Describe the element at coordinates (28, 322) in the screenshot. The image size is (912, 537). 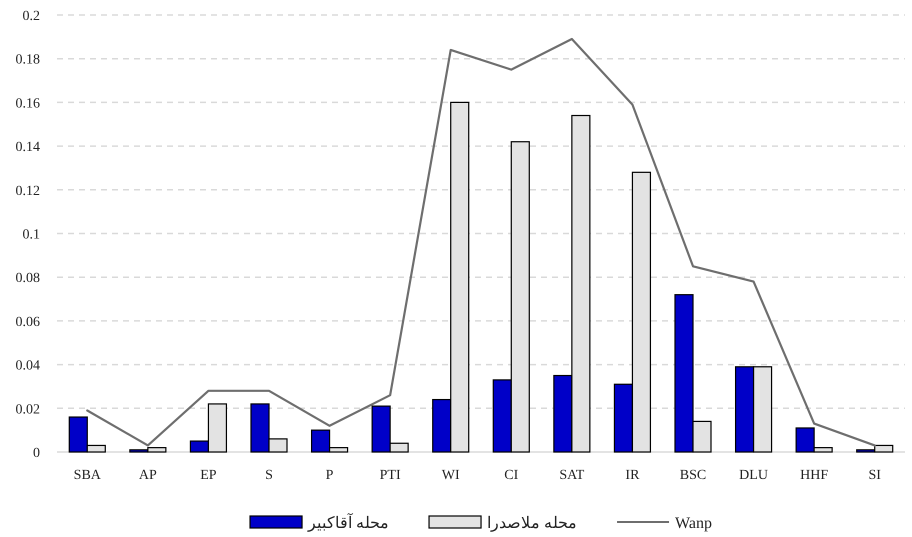
I see `y-tick-label: 0.06` at that location.